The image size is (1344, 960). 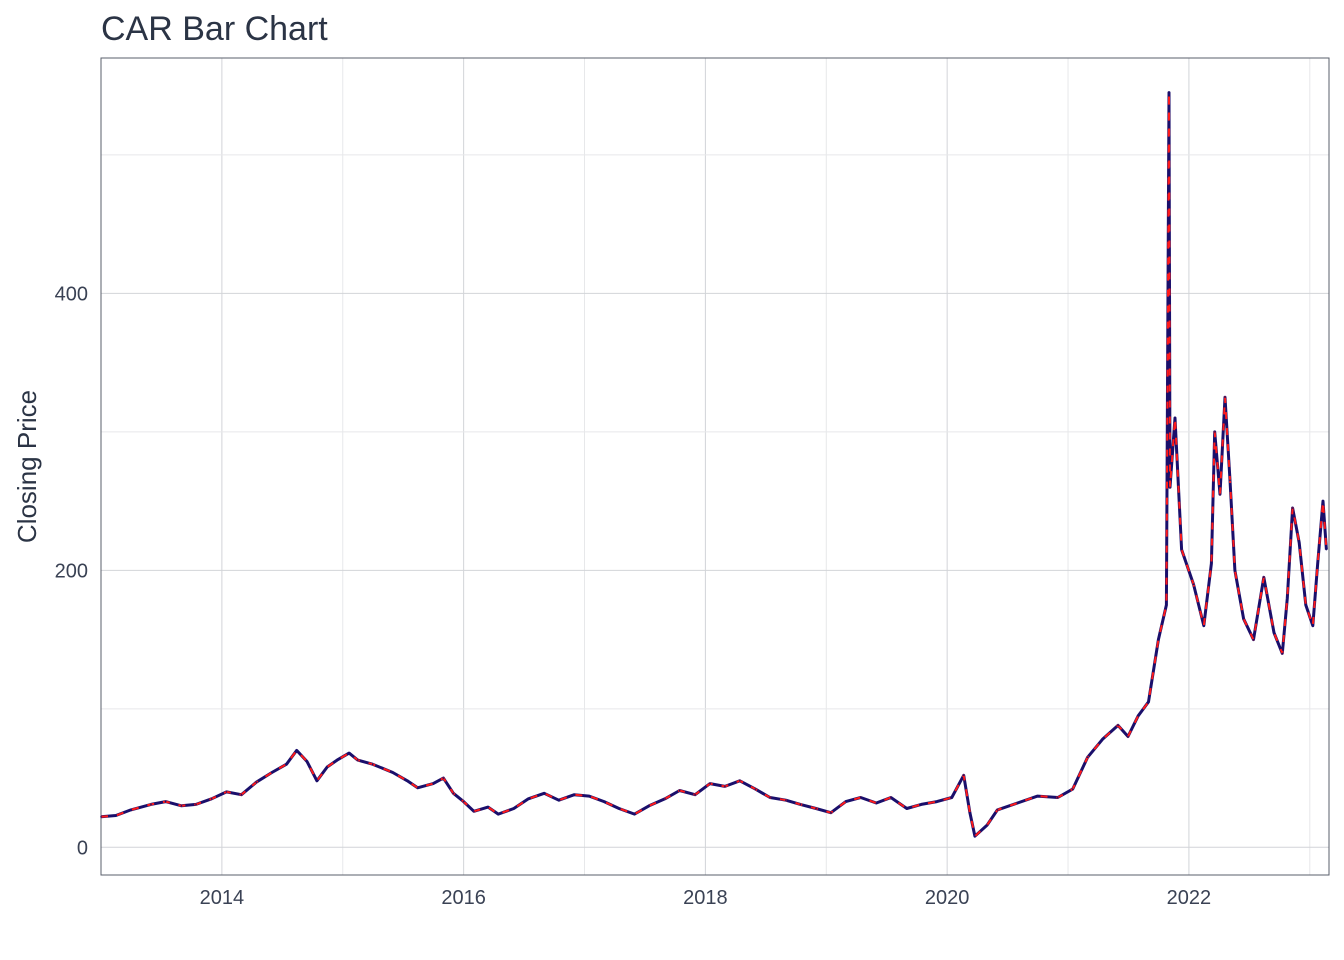 What do you see at coordinates (947, 898) in the screenshot?
I see `x-tick-label: 2020` at bounding box center [947, 898].